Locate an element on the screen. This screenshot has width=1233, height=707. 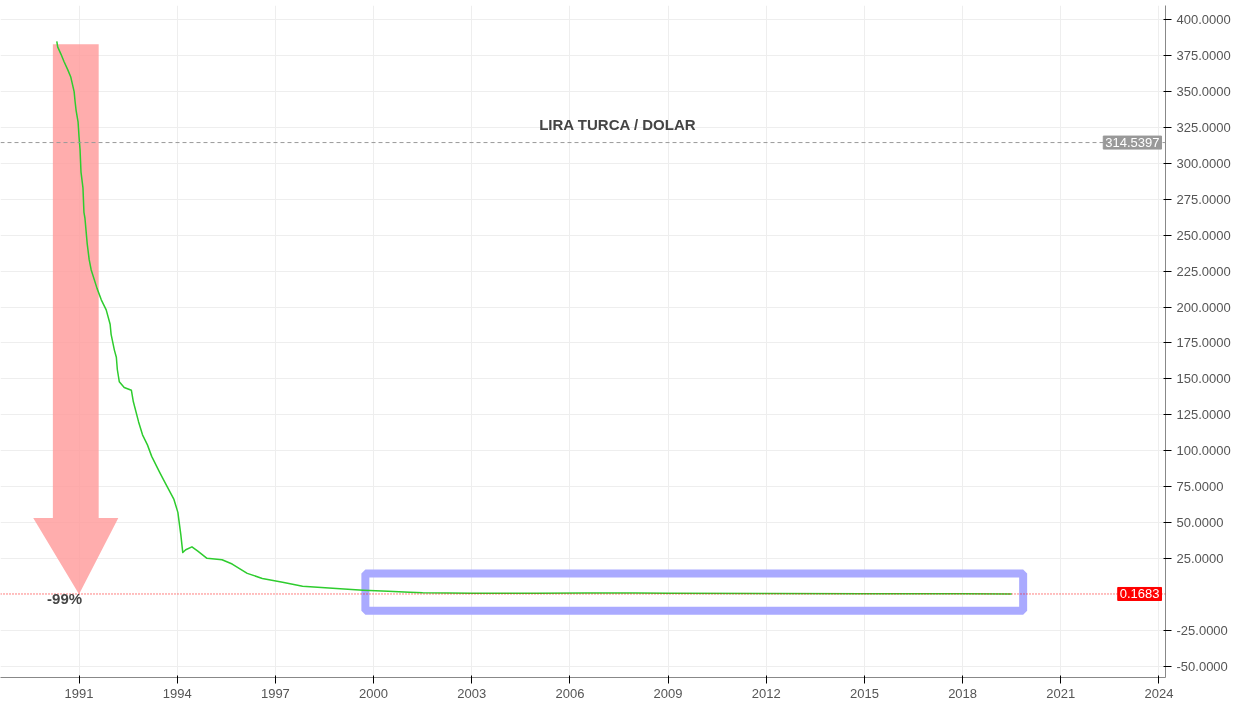
y-tick-label: 325.0000 is located at coordinates (1203, 128).